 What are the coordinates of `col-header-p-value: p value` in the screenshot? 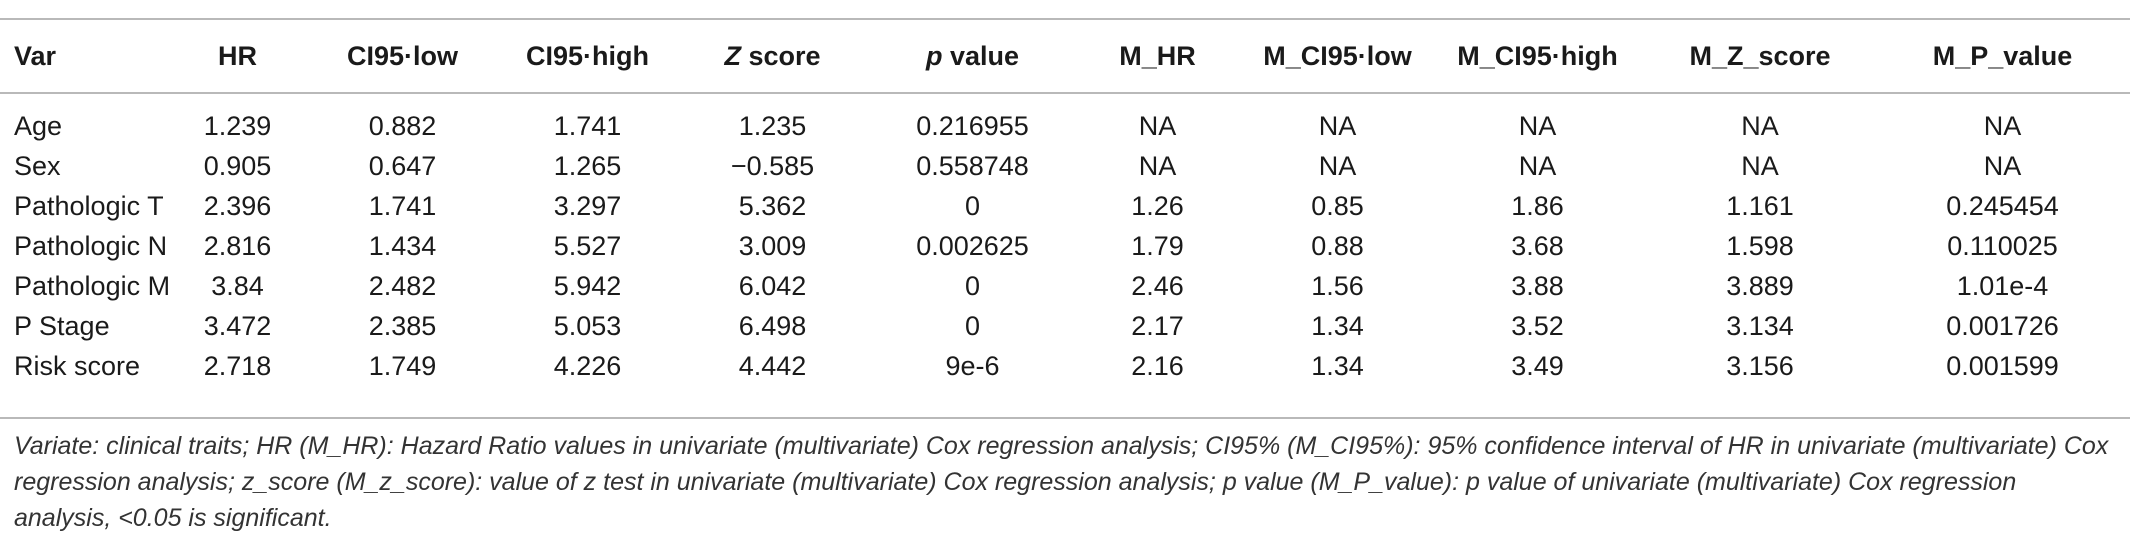 It's located at (972, 56).